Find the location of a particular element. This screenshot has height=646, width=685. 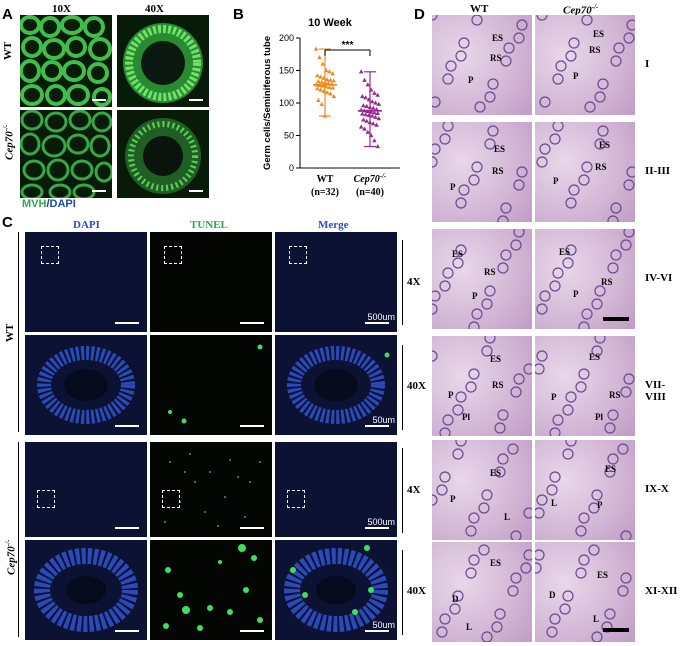

he-ko-stage-0: ES RS P is located at coordinates (585, 65).